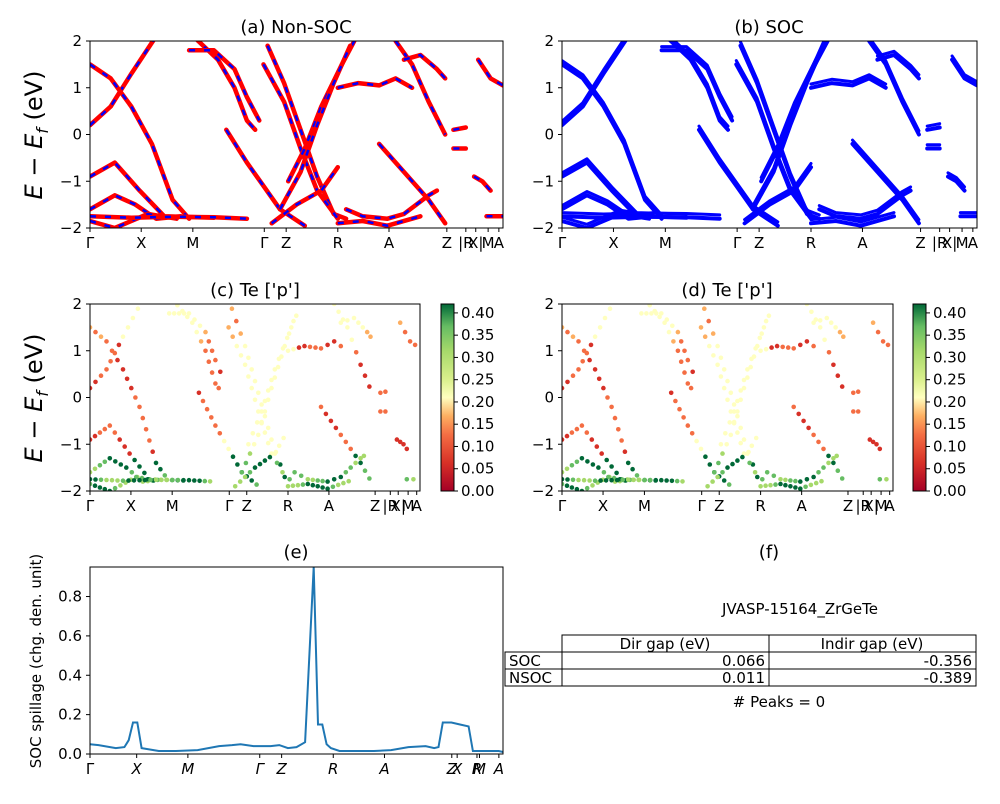 This screenshot has width=1000, height=804. Describe the element at coordinates (593, 82) in the screenshot. I see `band-line-soc-split` at that location.